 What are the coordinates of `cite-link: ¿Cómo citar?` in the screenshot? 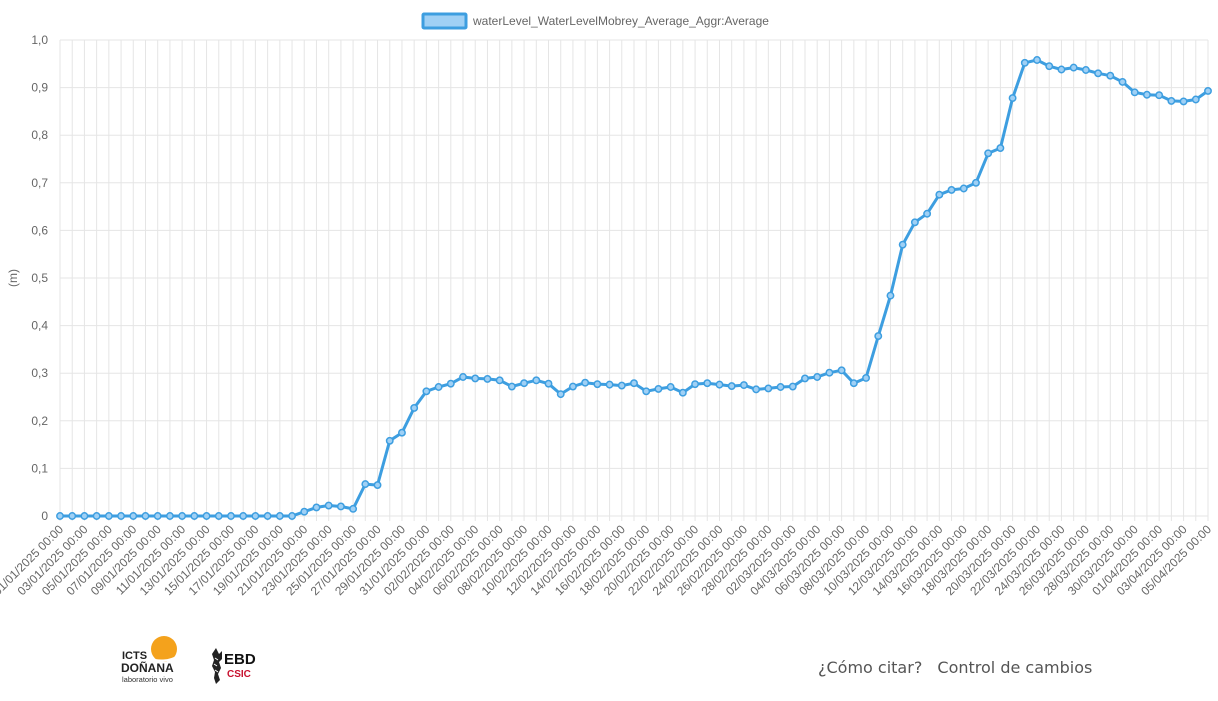 It's located at (870, 667).